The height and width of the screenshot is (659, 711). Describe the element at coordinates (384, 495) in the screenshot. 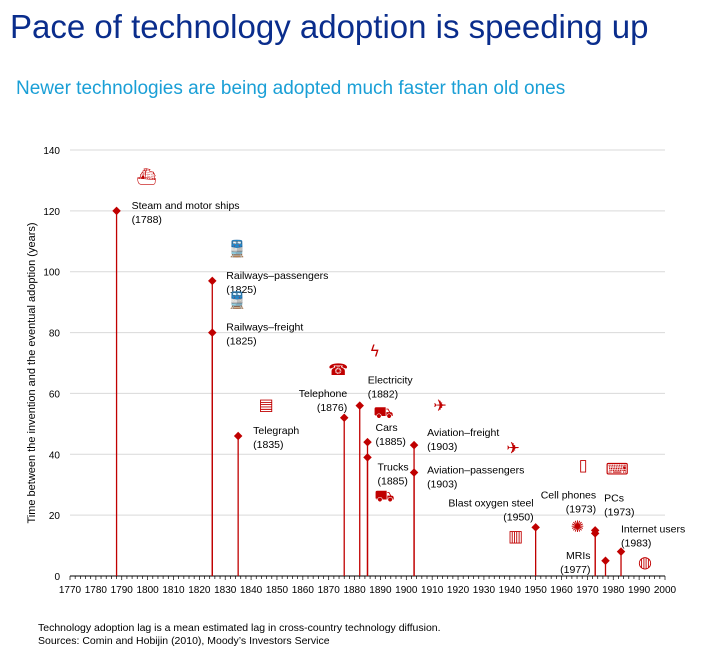

I see `truck-icon: ⛟` at that location.